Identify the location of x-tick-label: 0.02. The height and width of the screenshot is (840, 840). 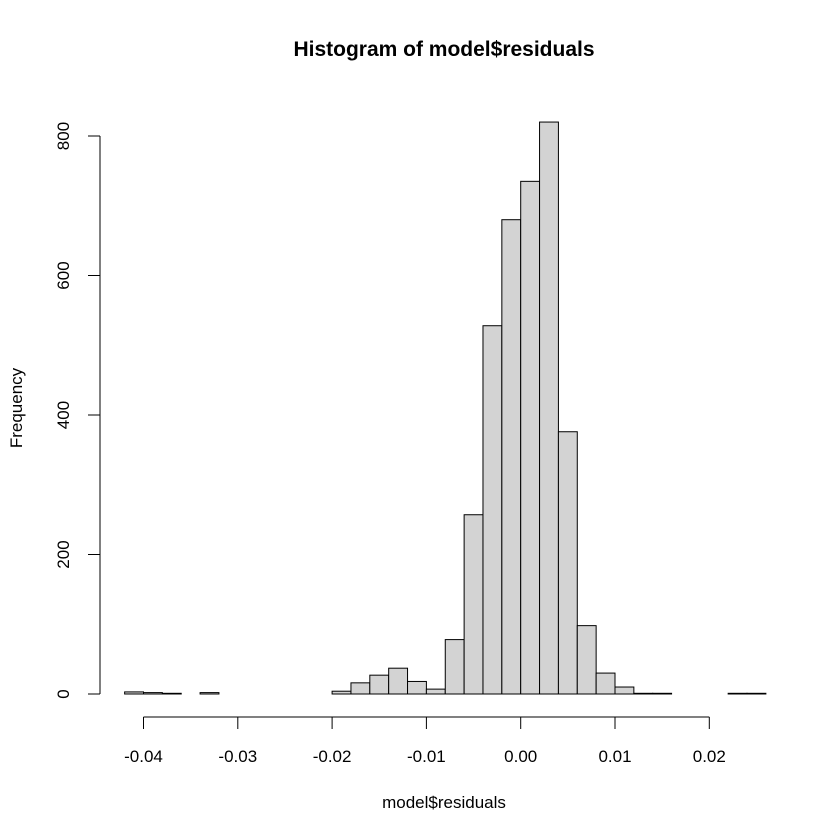
(709, 756).